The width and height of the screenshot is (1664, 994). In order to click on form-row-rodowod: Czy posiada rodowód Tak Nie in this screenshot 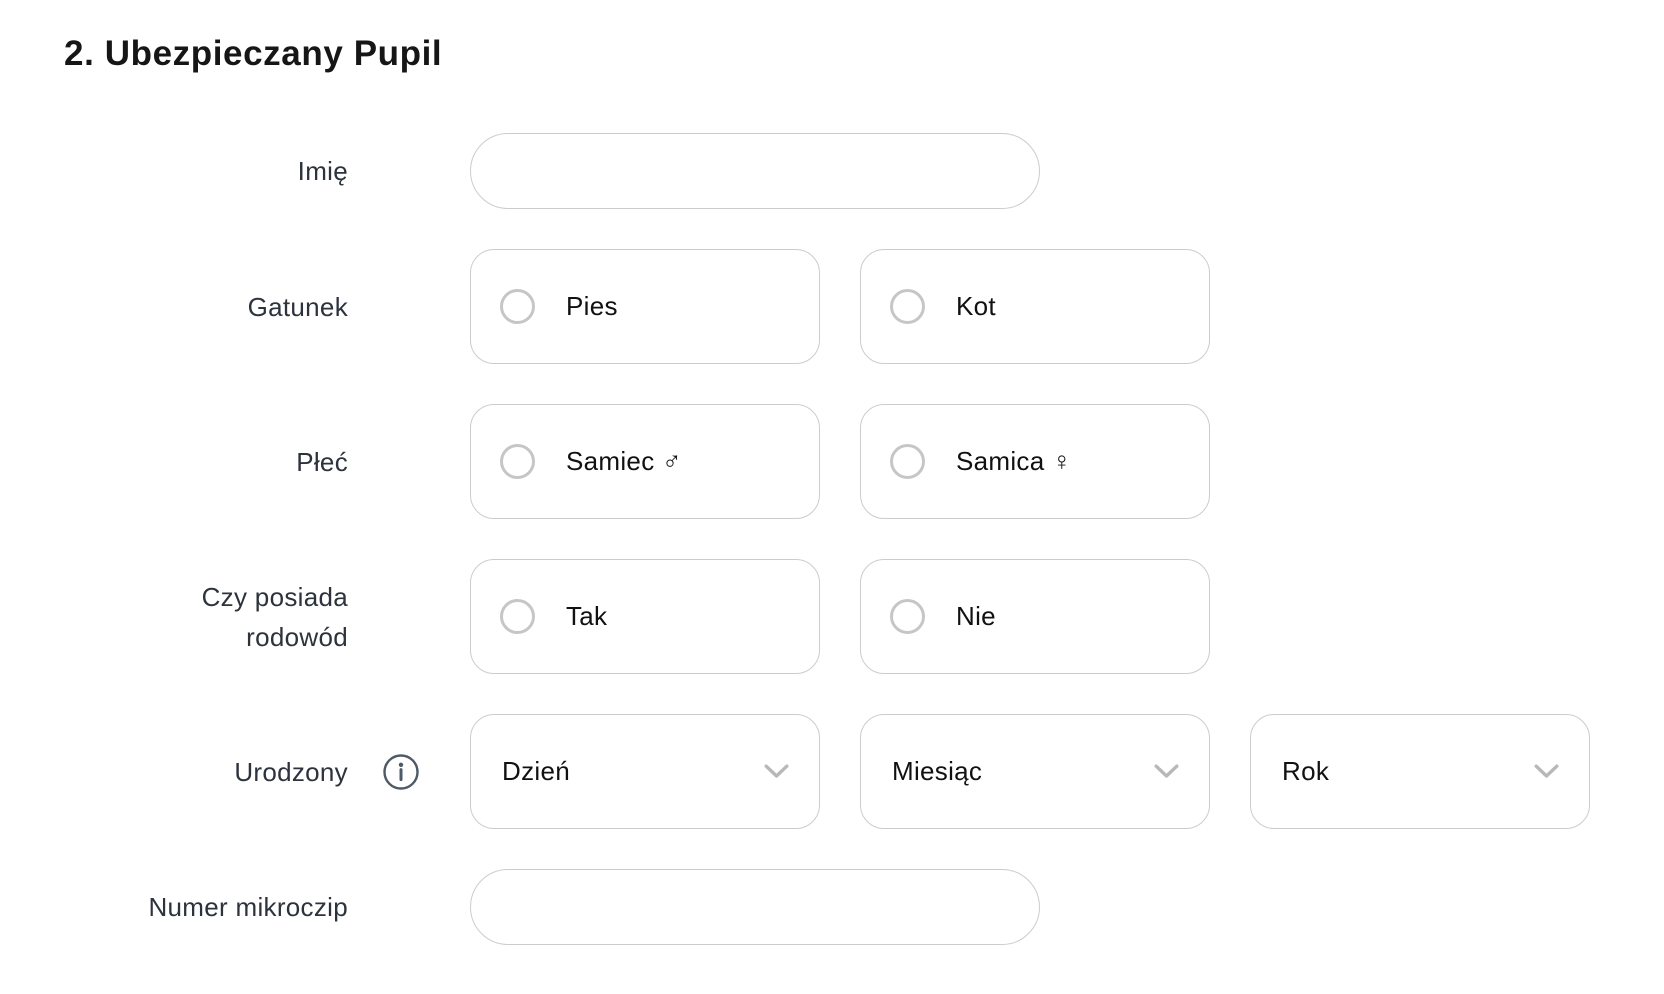, I will do `click(864, 616)`.